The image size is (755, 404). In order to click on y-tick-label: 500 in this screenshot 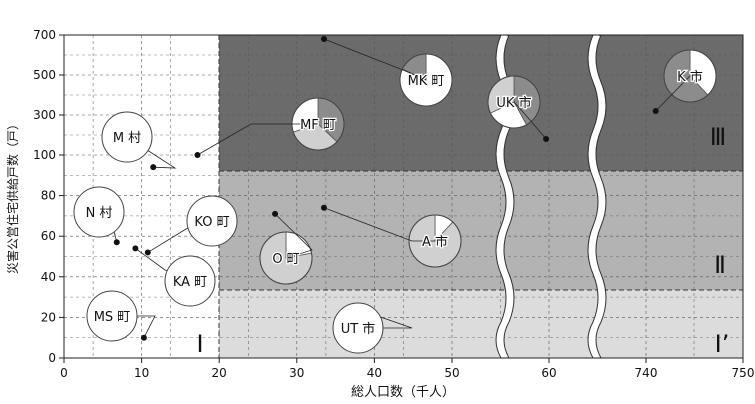, I will do `click(44, 75)`.